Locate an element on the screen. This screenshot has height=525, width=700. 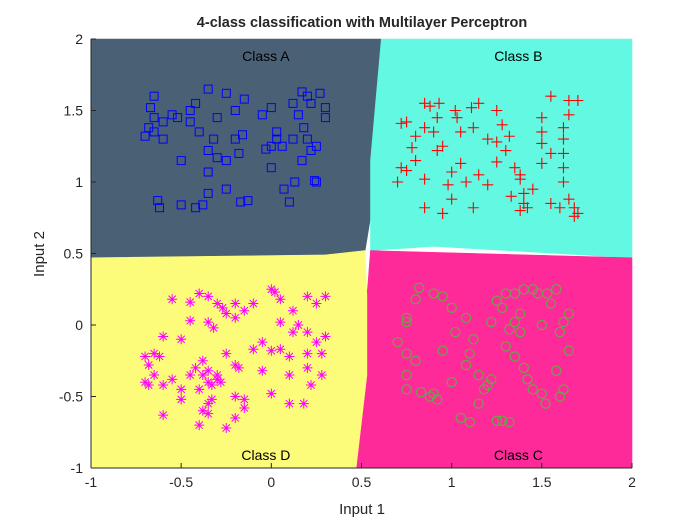
y-axis-label: Input 2 is located at coordinates (39, 254).